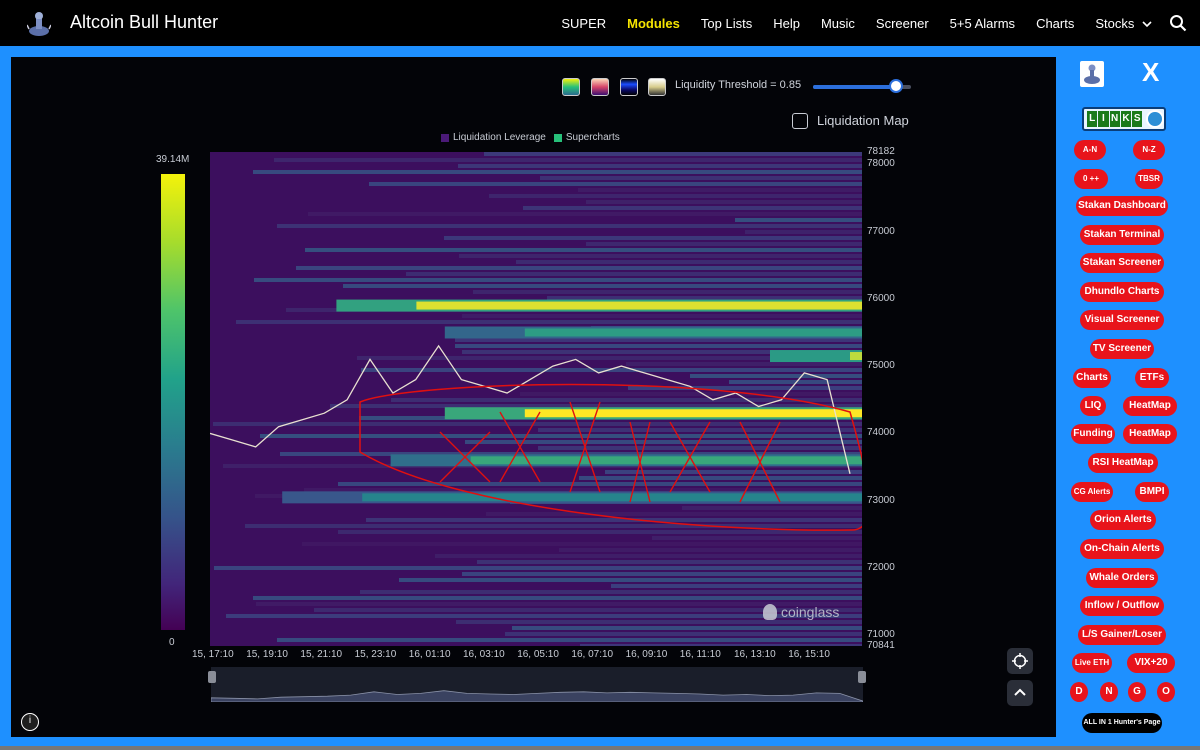  Describe the element at coordinates (537, 685) in the screenshot. I see `range-navigator` at that location.